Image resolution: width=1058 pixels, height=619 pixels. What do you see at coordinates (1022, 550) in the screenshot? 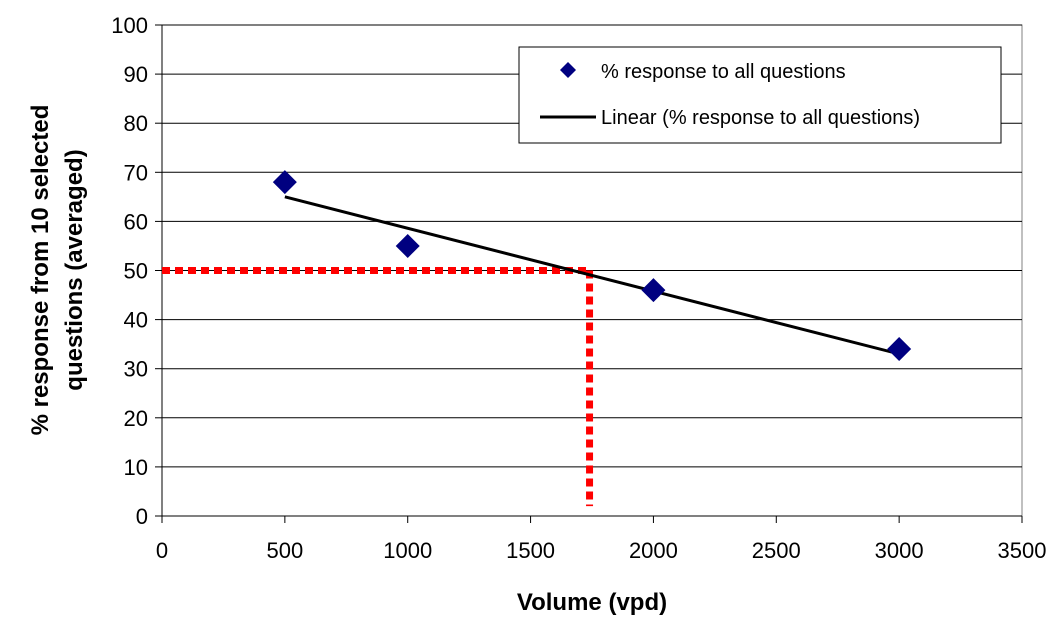
I see `x-tick-label-7: 3500` at bounding box center [1022, 550].